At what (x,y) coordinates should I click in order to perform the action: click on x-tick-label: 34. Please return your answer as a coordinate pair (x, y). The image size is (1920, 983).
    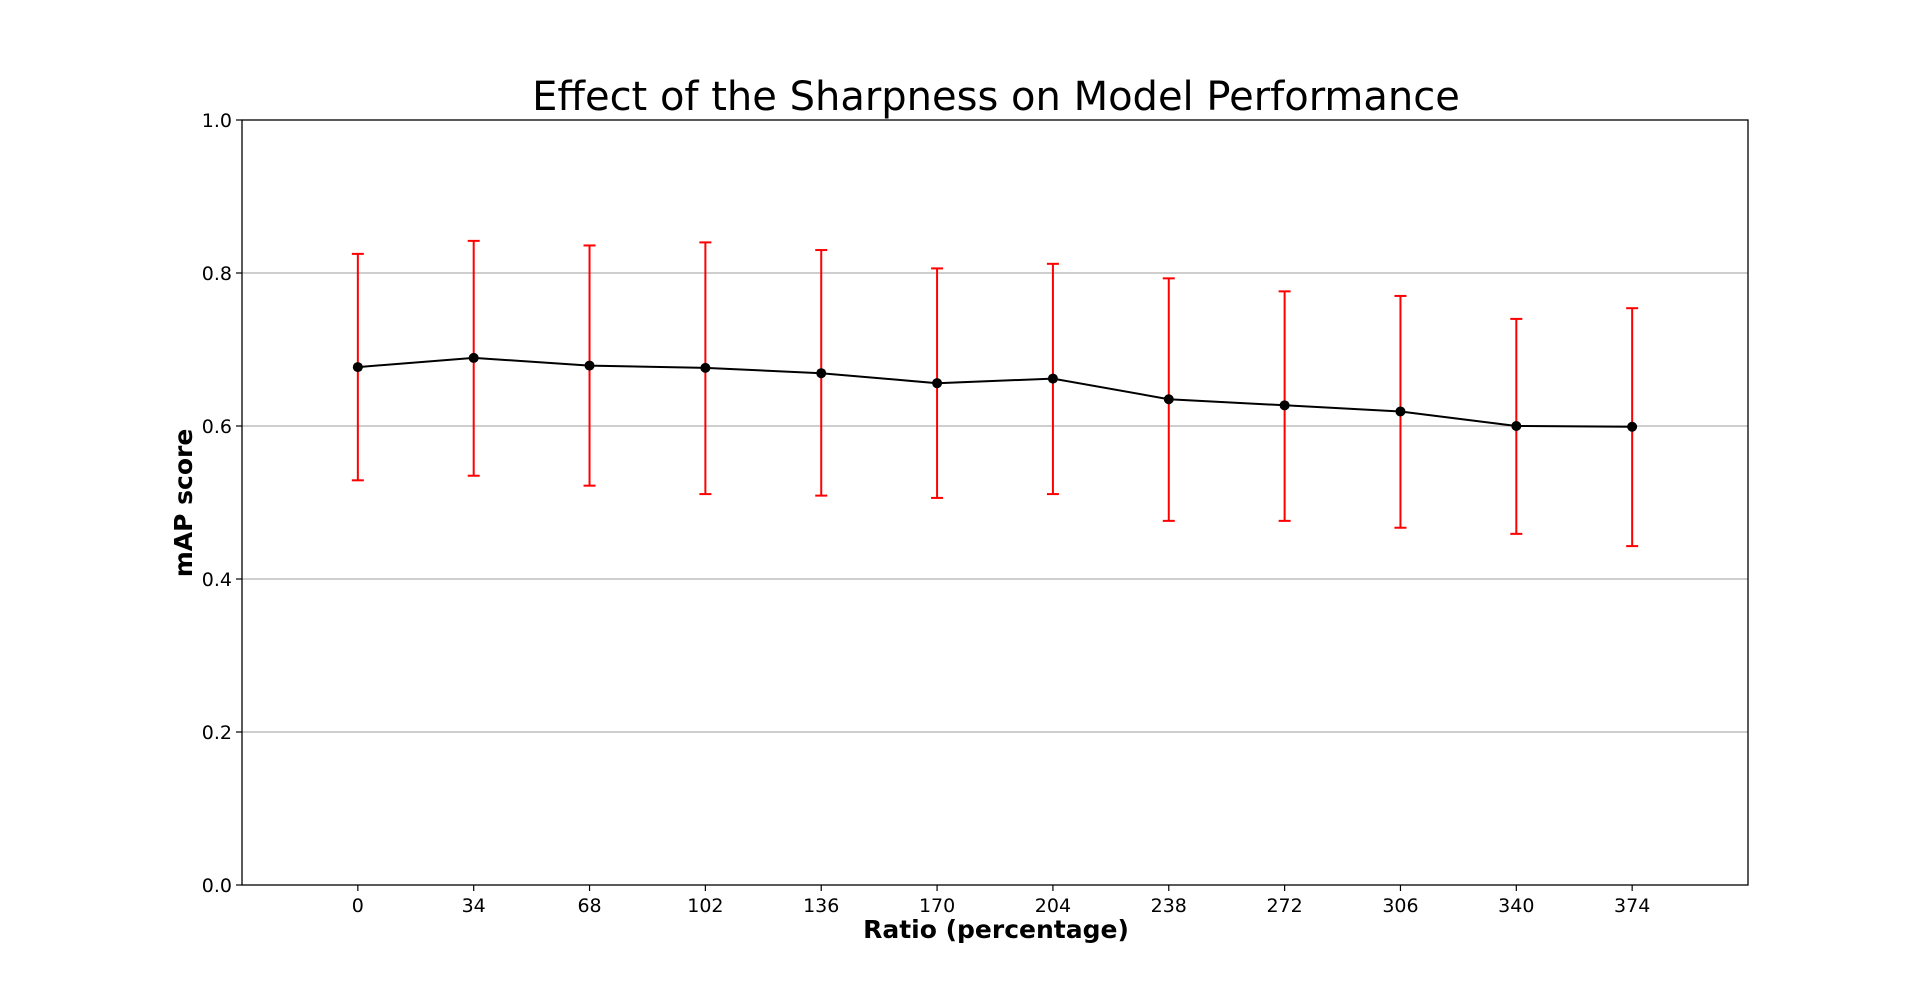
    Looking at the image, I should click on (474, 906).